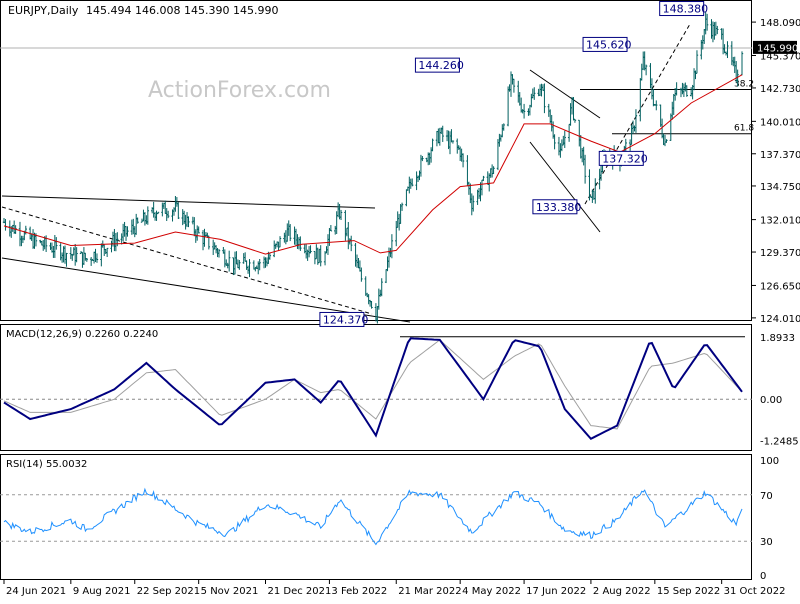 This screenshot has height=604, width=800. Describe the element at coordinates (777, 48) in the screenshot. I see `current-price-label: 145.990` at that location.